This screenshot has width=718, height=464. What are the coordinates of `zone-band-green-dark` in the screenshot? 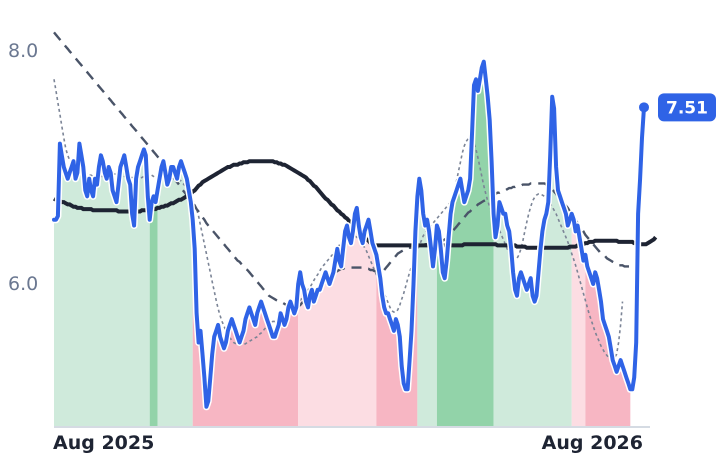 It's located at (153, 308).